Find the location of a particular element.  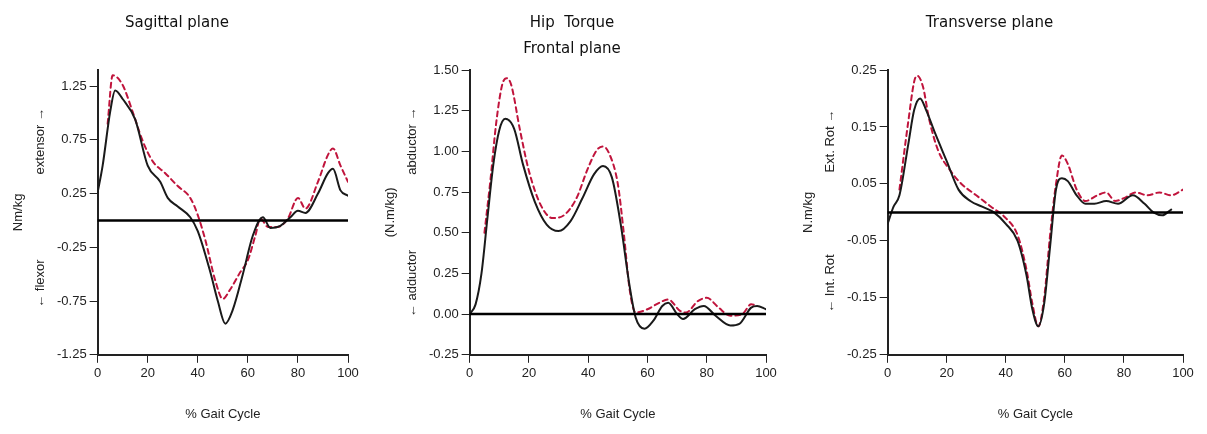

y-tick-label: 0.00 is located at coordinates (446, 313).